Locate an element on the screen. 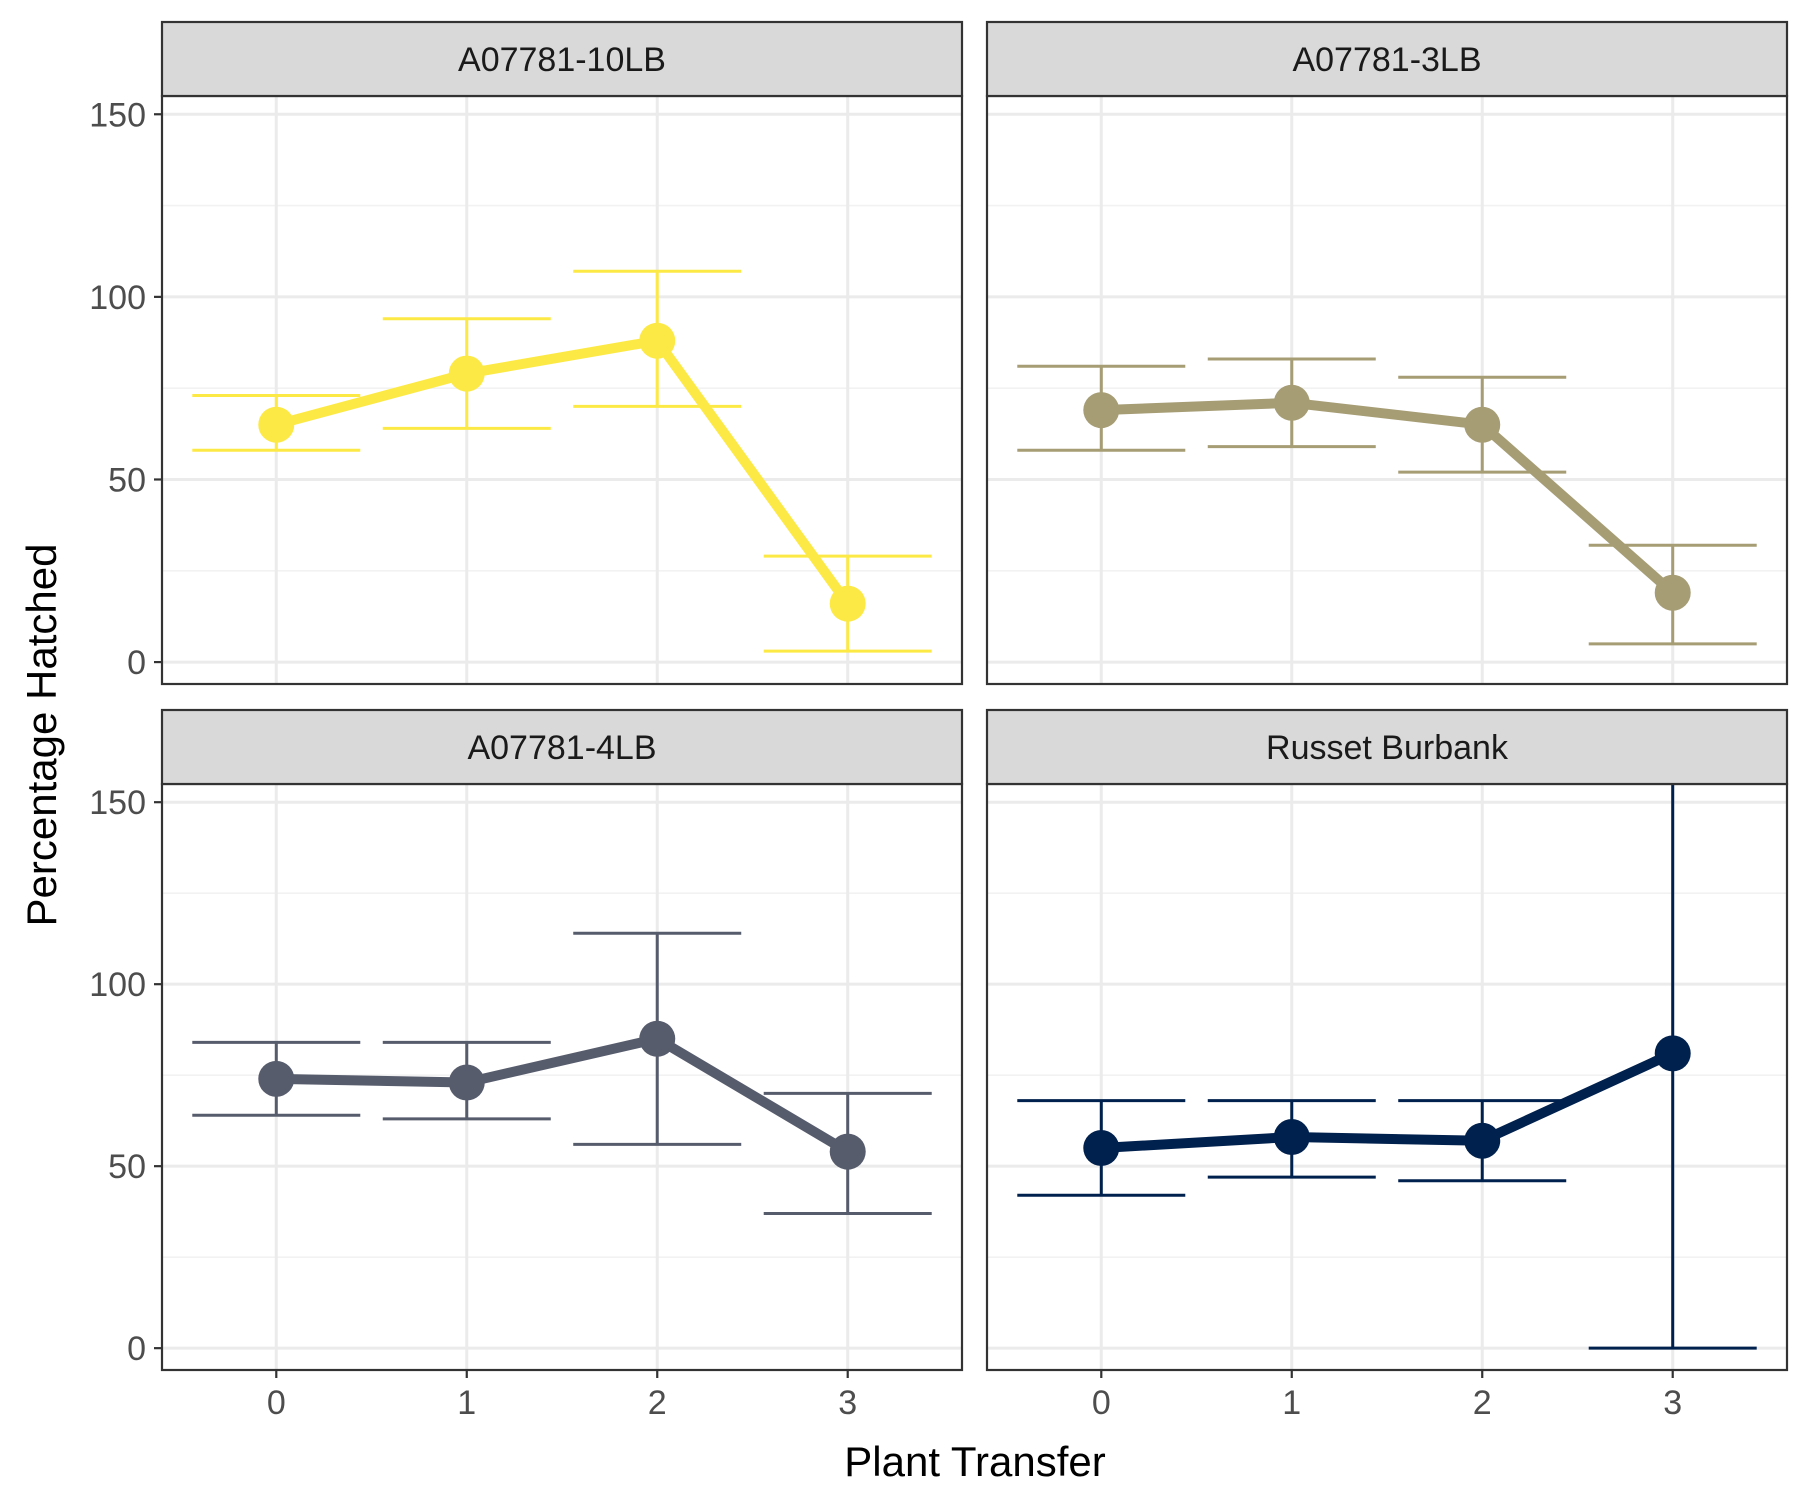 This screenshot has height=1500, width=1800. strip-label: A07781-4LB is located at coordinates (561, 748).